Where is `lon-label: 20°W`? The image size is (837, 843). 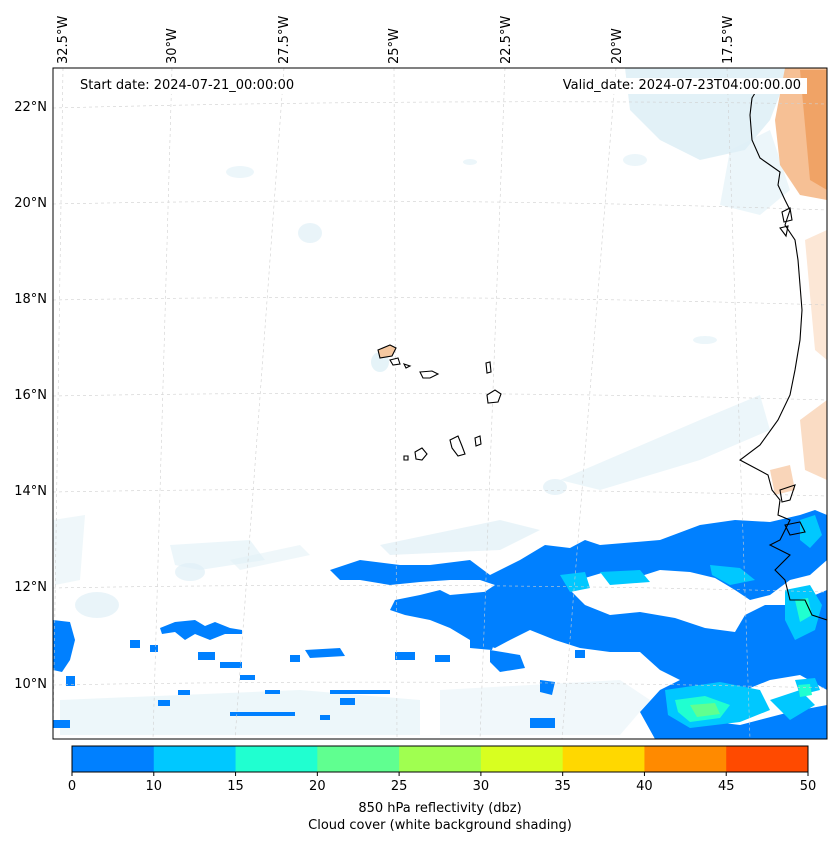
lon-label: 20°W is located at coordinates (617, 46).